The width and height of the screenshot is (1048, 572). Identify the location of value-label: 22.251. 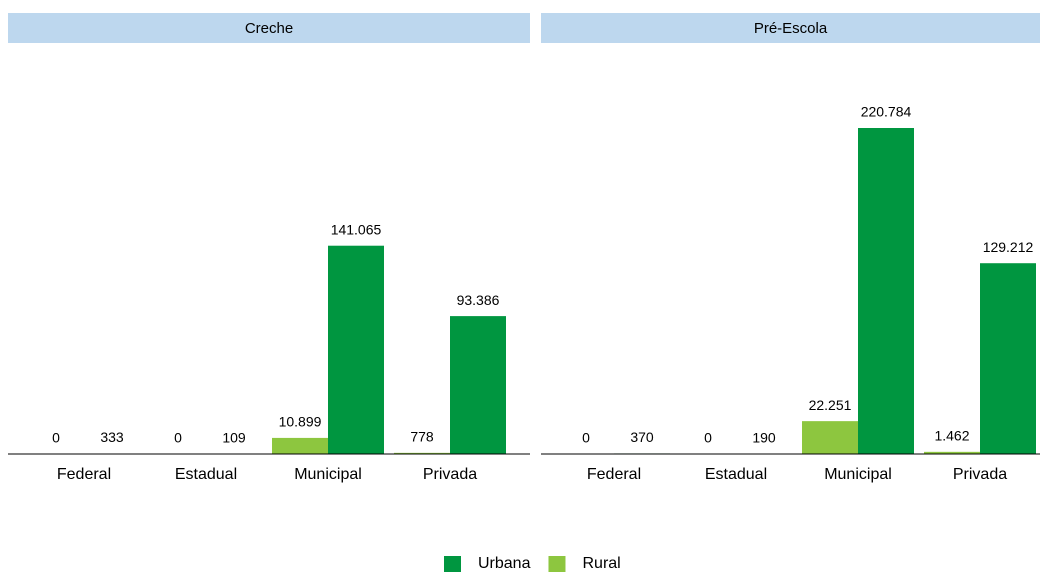
(830, 405).